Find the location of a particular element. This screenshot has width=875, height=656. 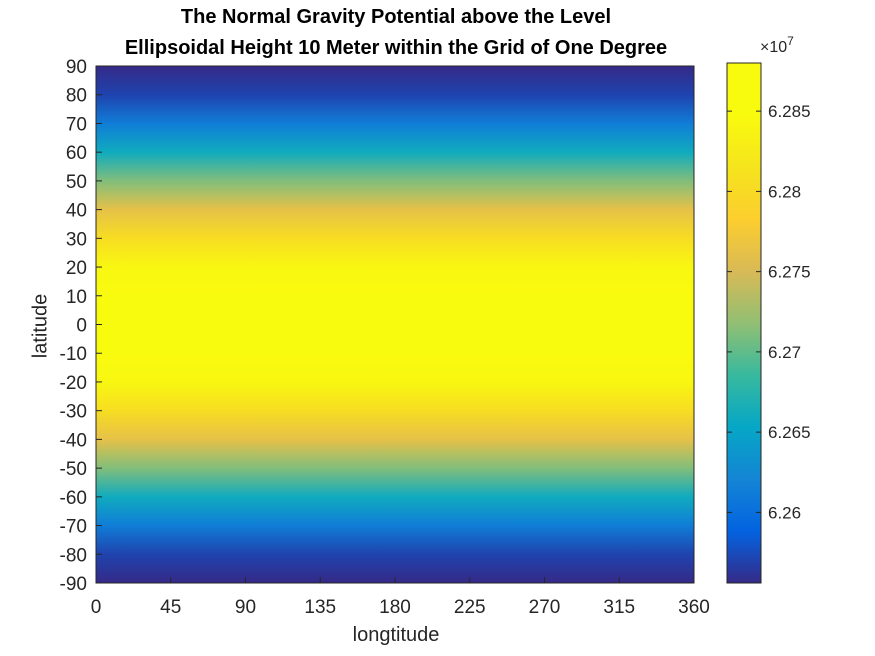

colorbar-multiplier-exponent: 7 is located at coordinates (790, 41).